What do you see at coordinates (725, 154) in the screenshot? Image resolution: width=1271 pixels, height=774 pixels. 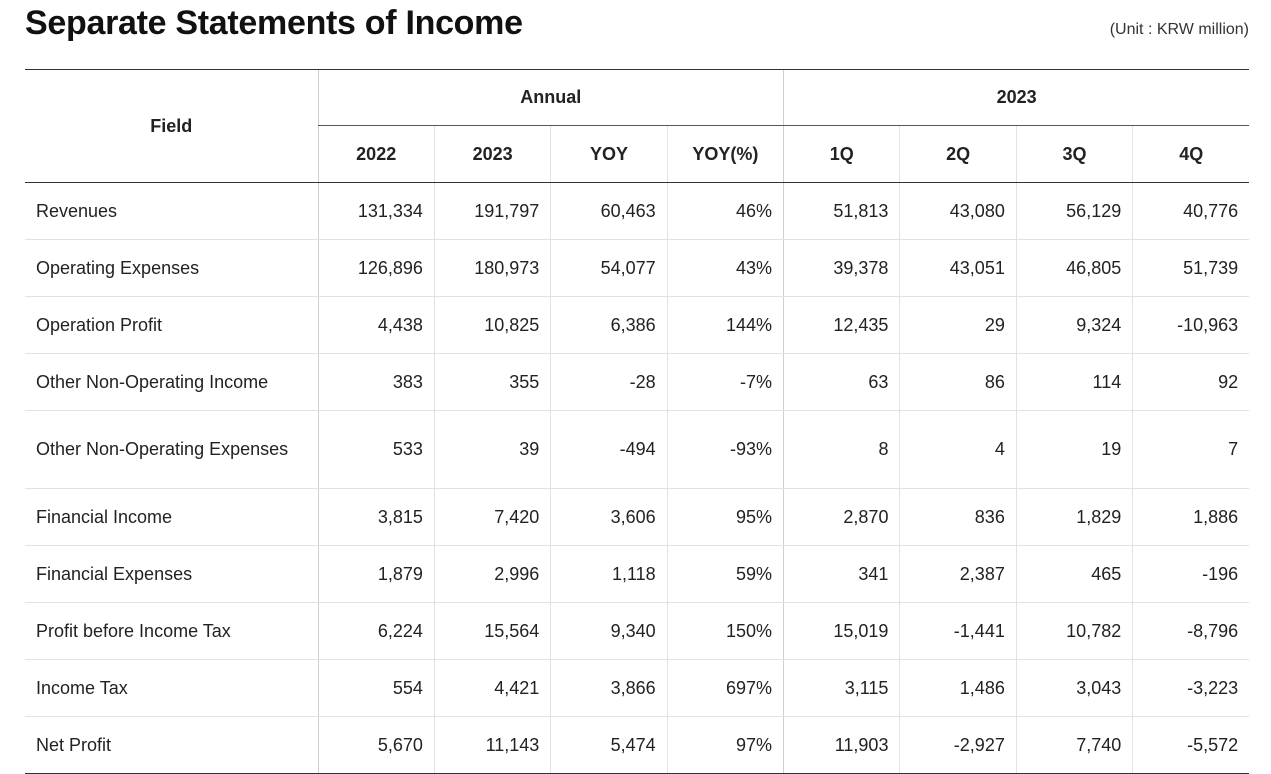 I see `col-header-yoy-pct: YOY(%)` at bounding box center [725, 154].